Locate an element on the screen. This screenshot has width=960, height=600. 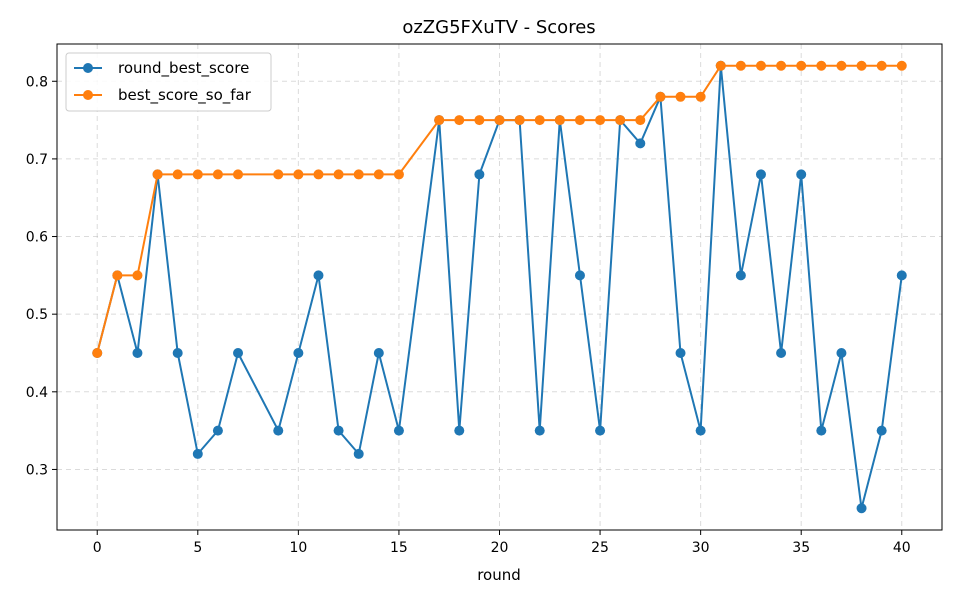
x-tick-label: 0 is located at coordinates (97, 548).